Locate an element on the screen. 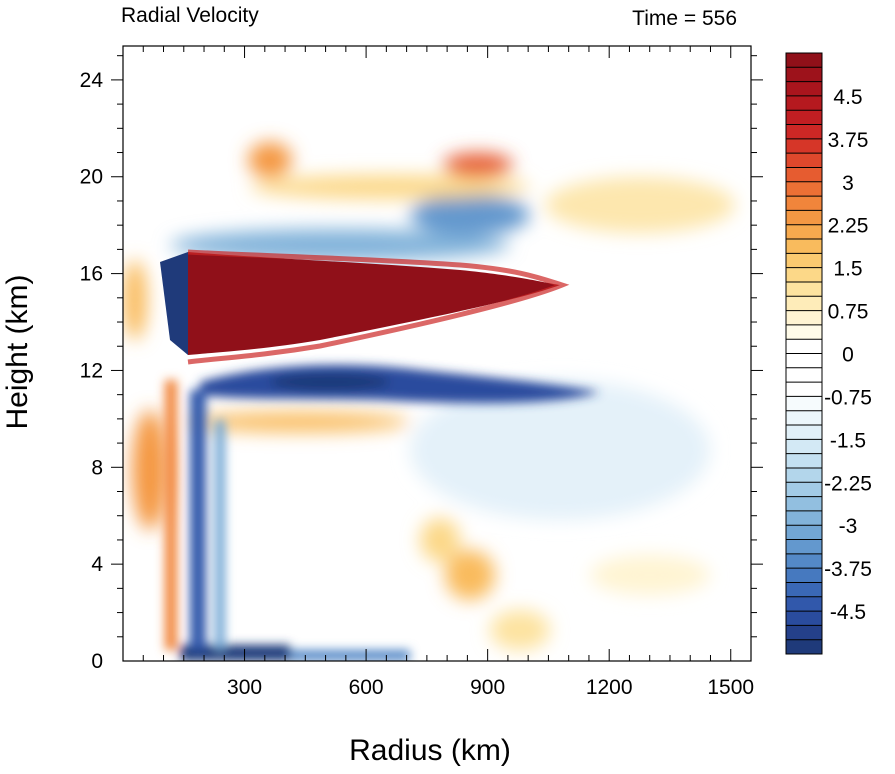 This screenshot has width=895, height=774. colorbar is located at coordinates (804, 353).